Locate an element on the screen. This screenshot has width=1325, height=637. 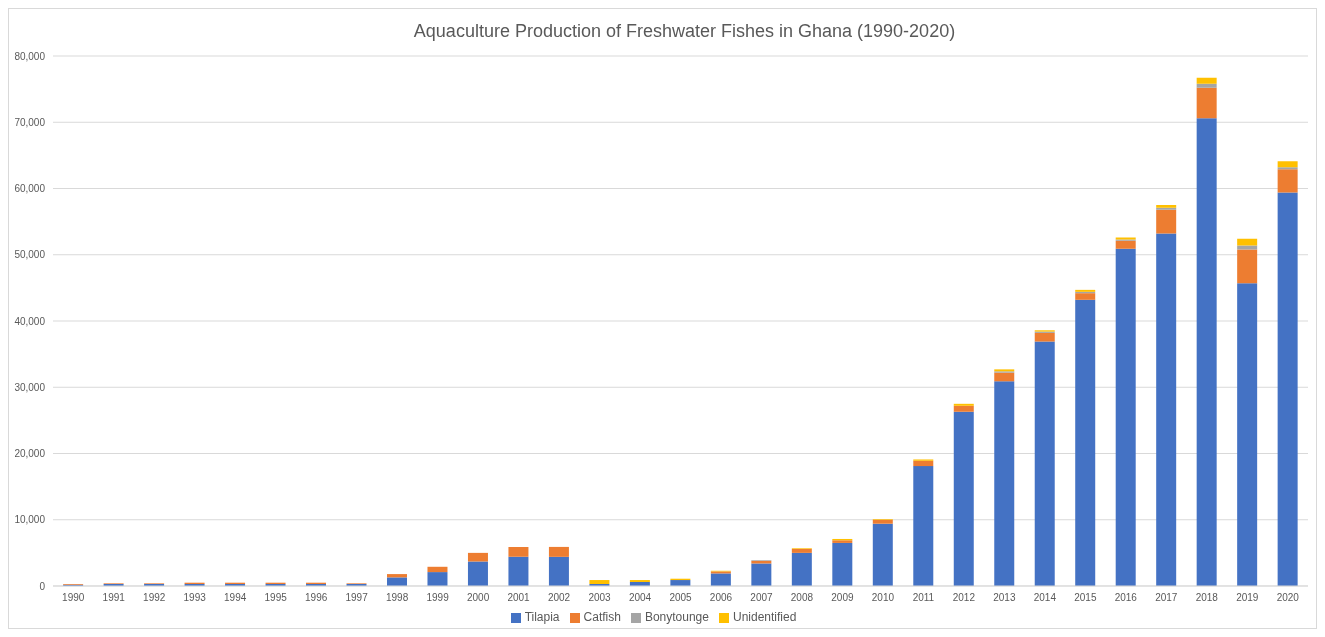
x-tick-label: 1997 is located at coordinates (357, 598).